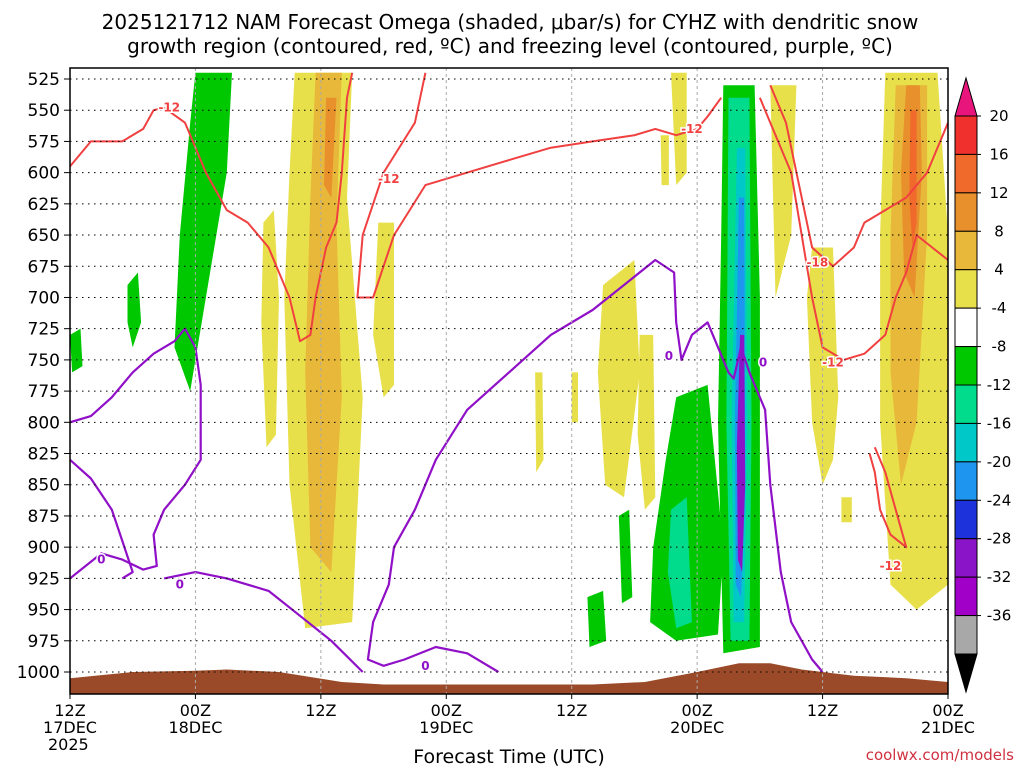 This screenshot has height=768, width=1024. What do you see at coordinates (38, 673) in the screenshot?
I see `y-label-1000: 1000` at bounding box center [38, 673].